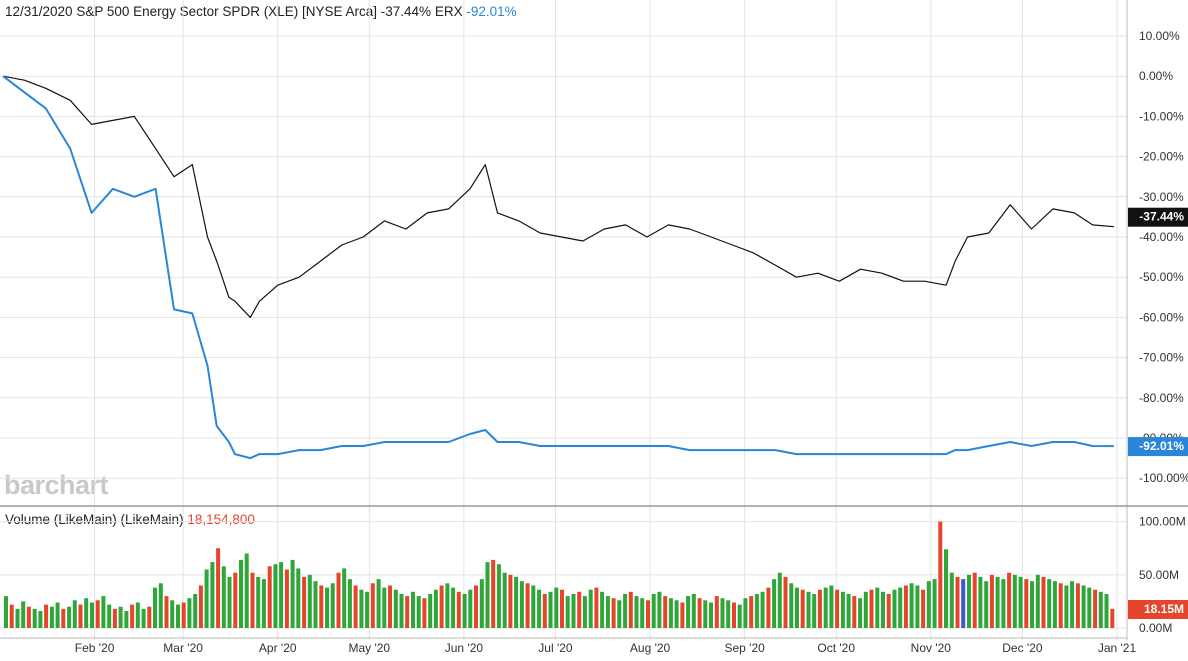 The width and height of the screenshot is (1188, 661). I want to click on x-tick-label: Jul '20, so click(555, 648).